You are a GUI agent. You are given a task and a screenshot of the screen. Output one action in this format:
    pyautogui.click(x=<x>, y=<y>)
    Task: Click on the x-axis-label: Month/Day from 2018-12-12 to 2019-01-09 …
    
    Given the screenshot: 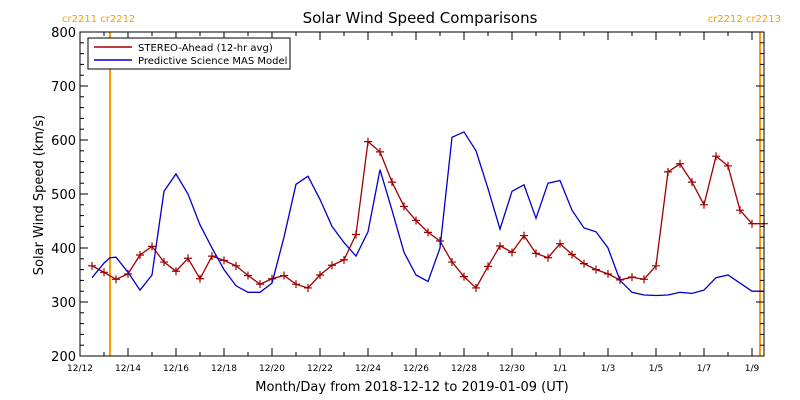 What is the action you would take?
    pyautogui.click(x=411, y=387)
    